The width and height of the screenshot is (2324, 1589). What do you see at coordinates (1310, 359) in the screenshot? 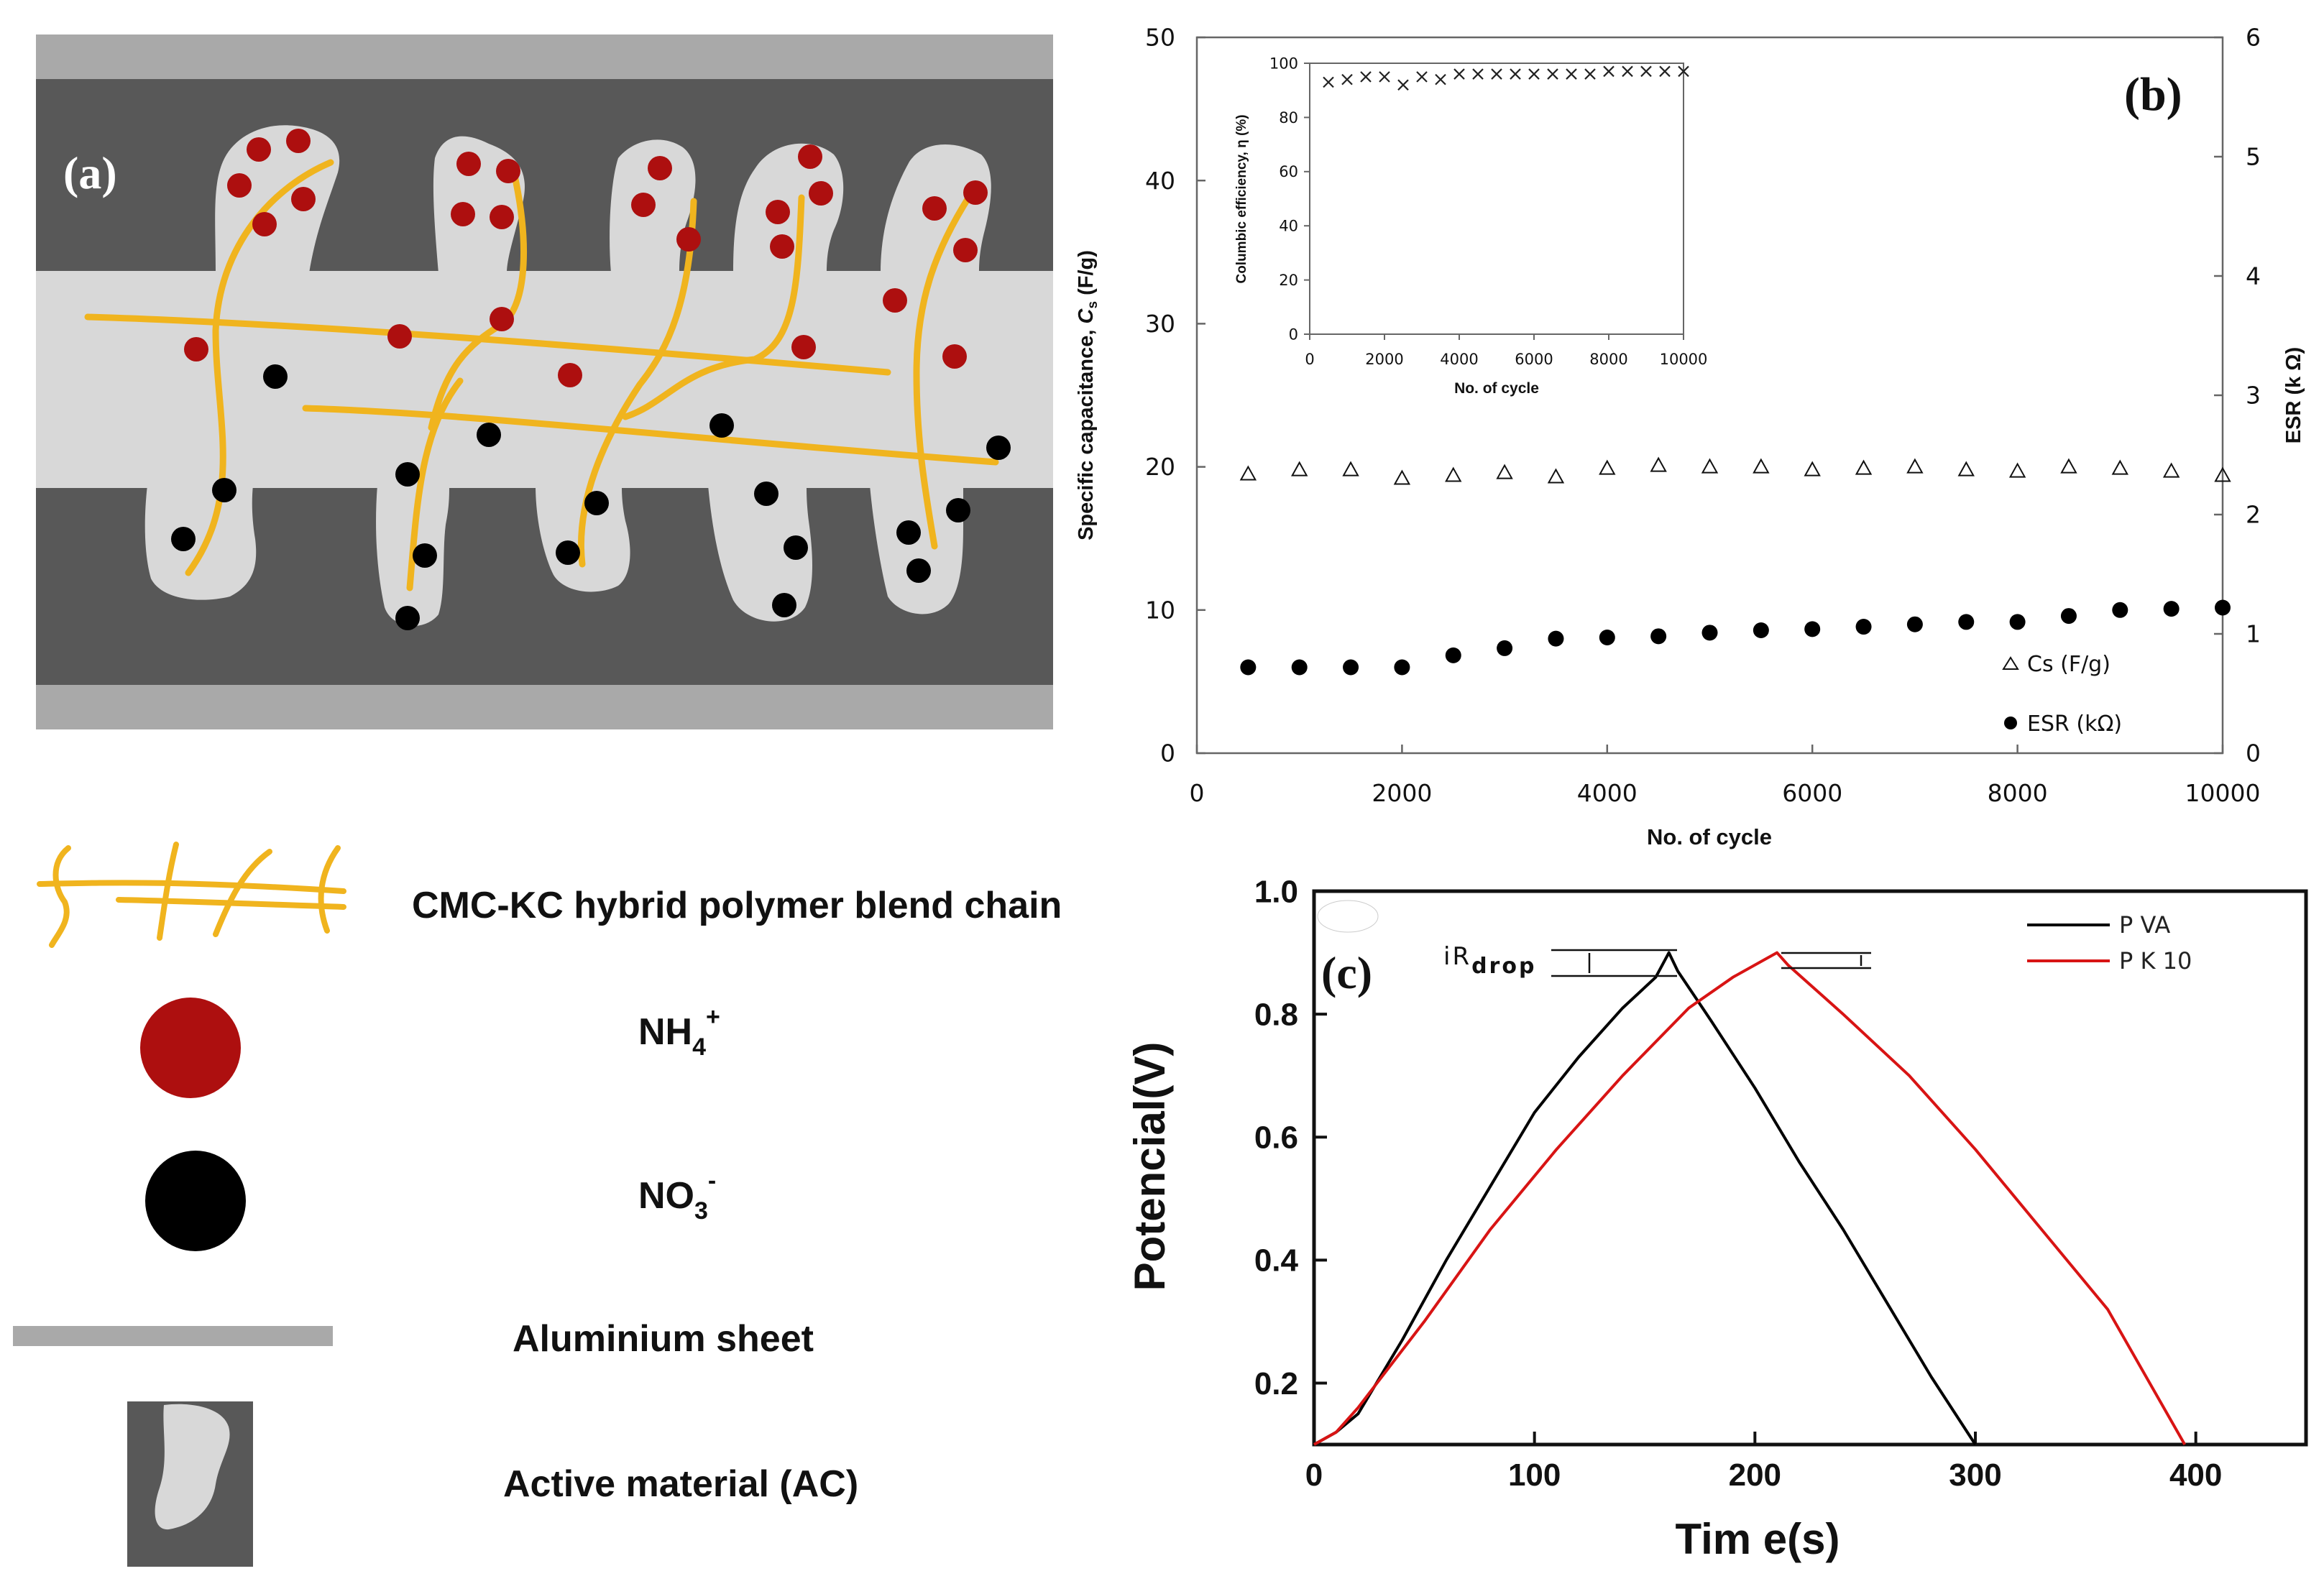
I see `inset-x-tick-label: 0` at bounding box center [1310, 359].